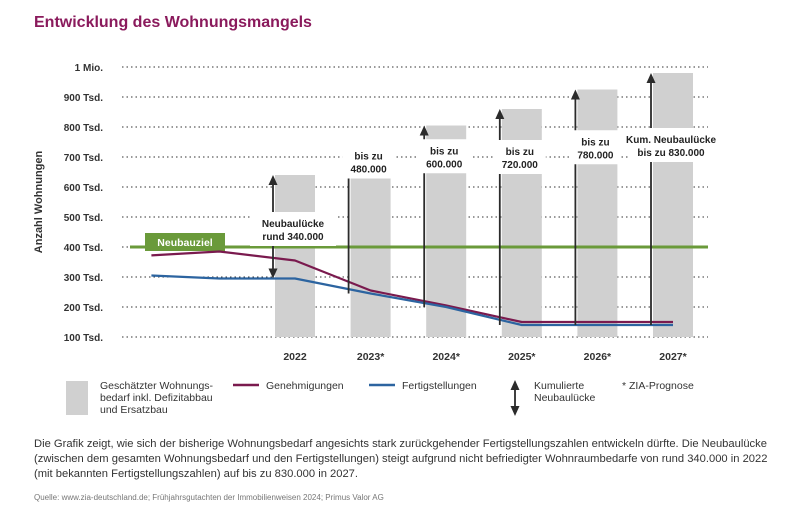 The width and height of the screenshot is (800, 515). What do you see at coordinates (520, 165) in the screenshot?
I see `gap-label: 720.000` at bounding box center [520, 165].